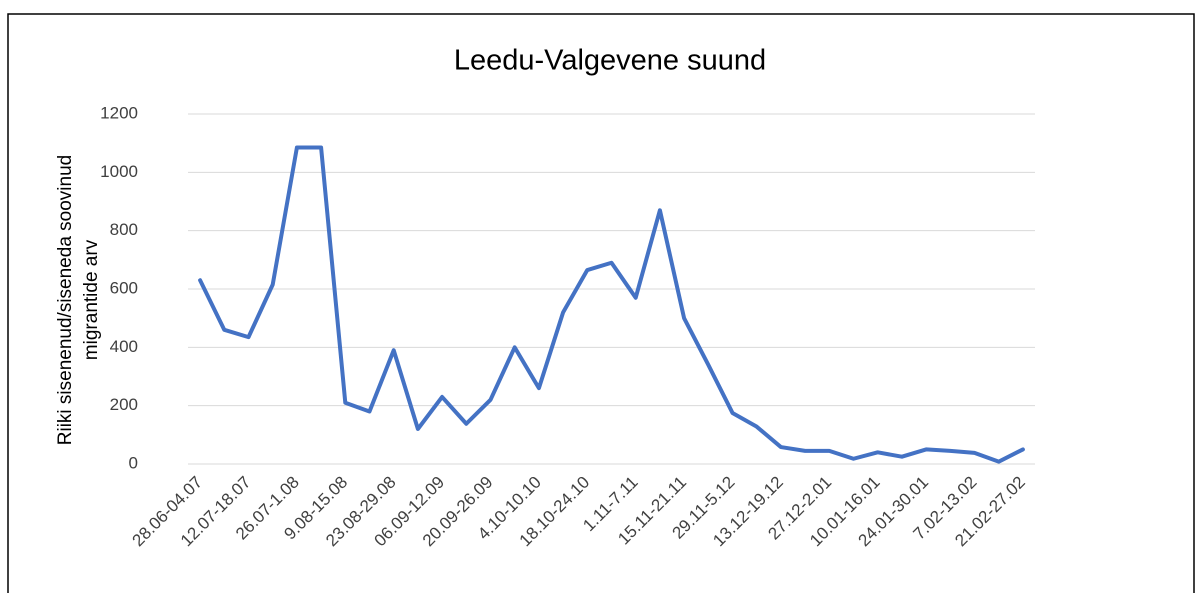  What do you see at coordinates (91, 299) in the screenshot?
I see `y-axis-label-line: migrantide arv` at bounding box center [91, 299].